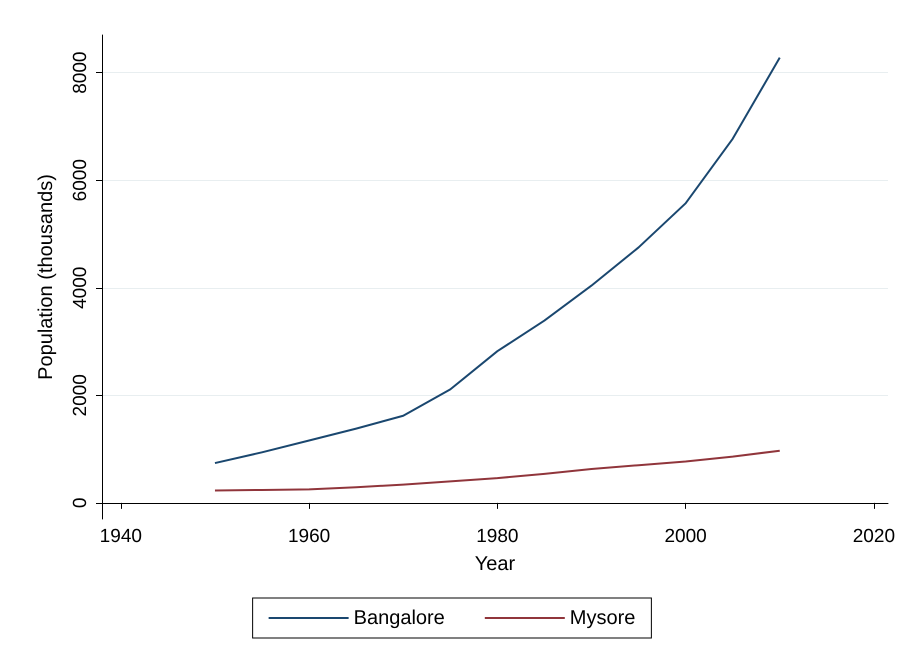 The image size is (904, 660). Describe the element at coordinates (497, 536) in the screenshot. I see `x-tick-label: 1980` at that location.